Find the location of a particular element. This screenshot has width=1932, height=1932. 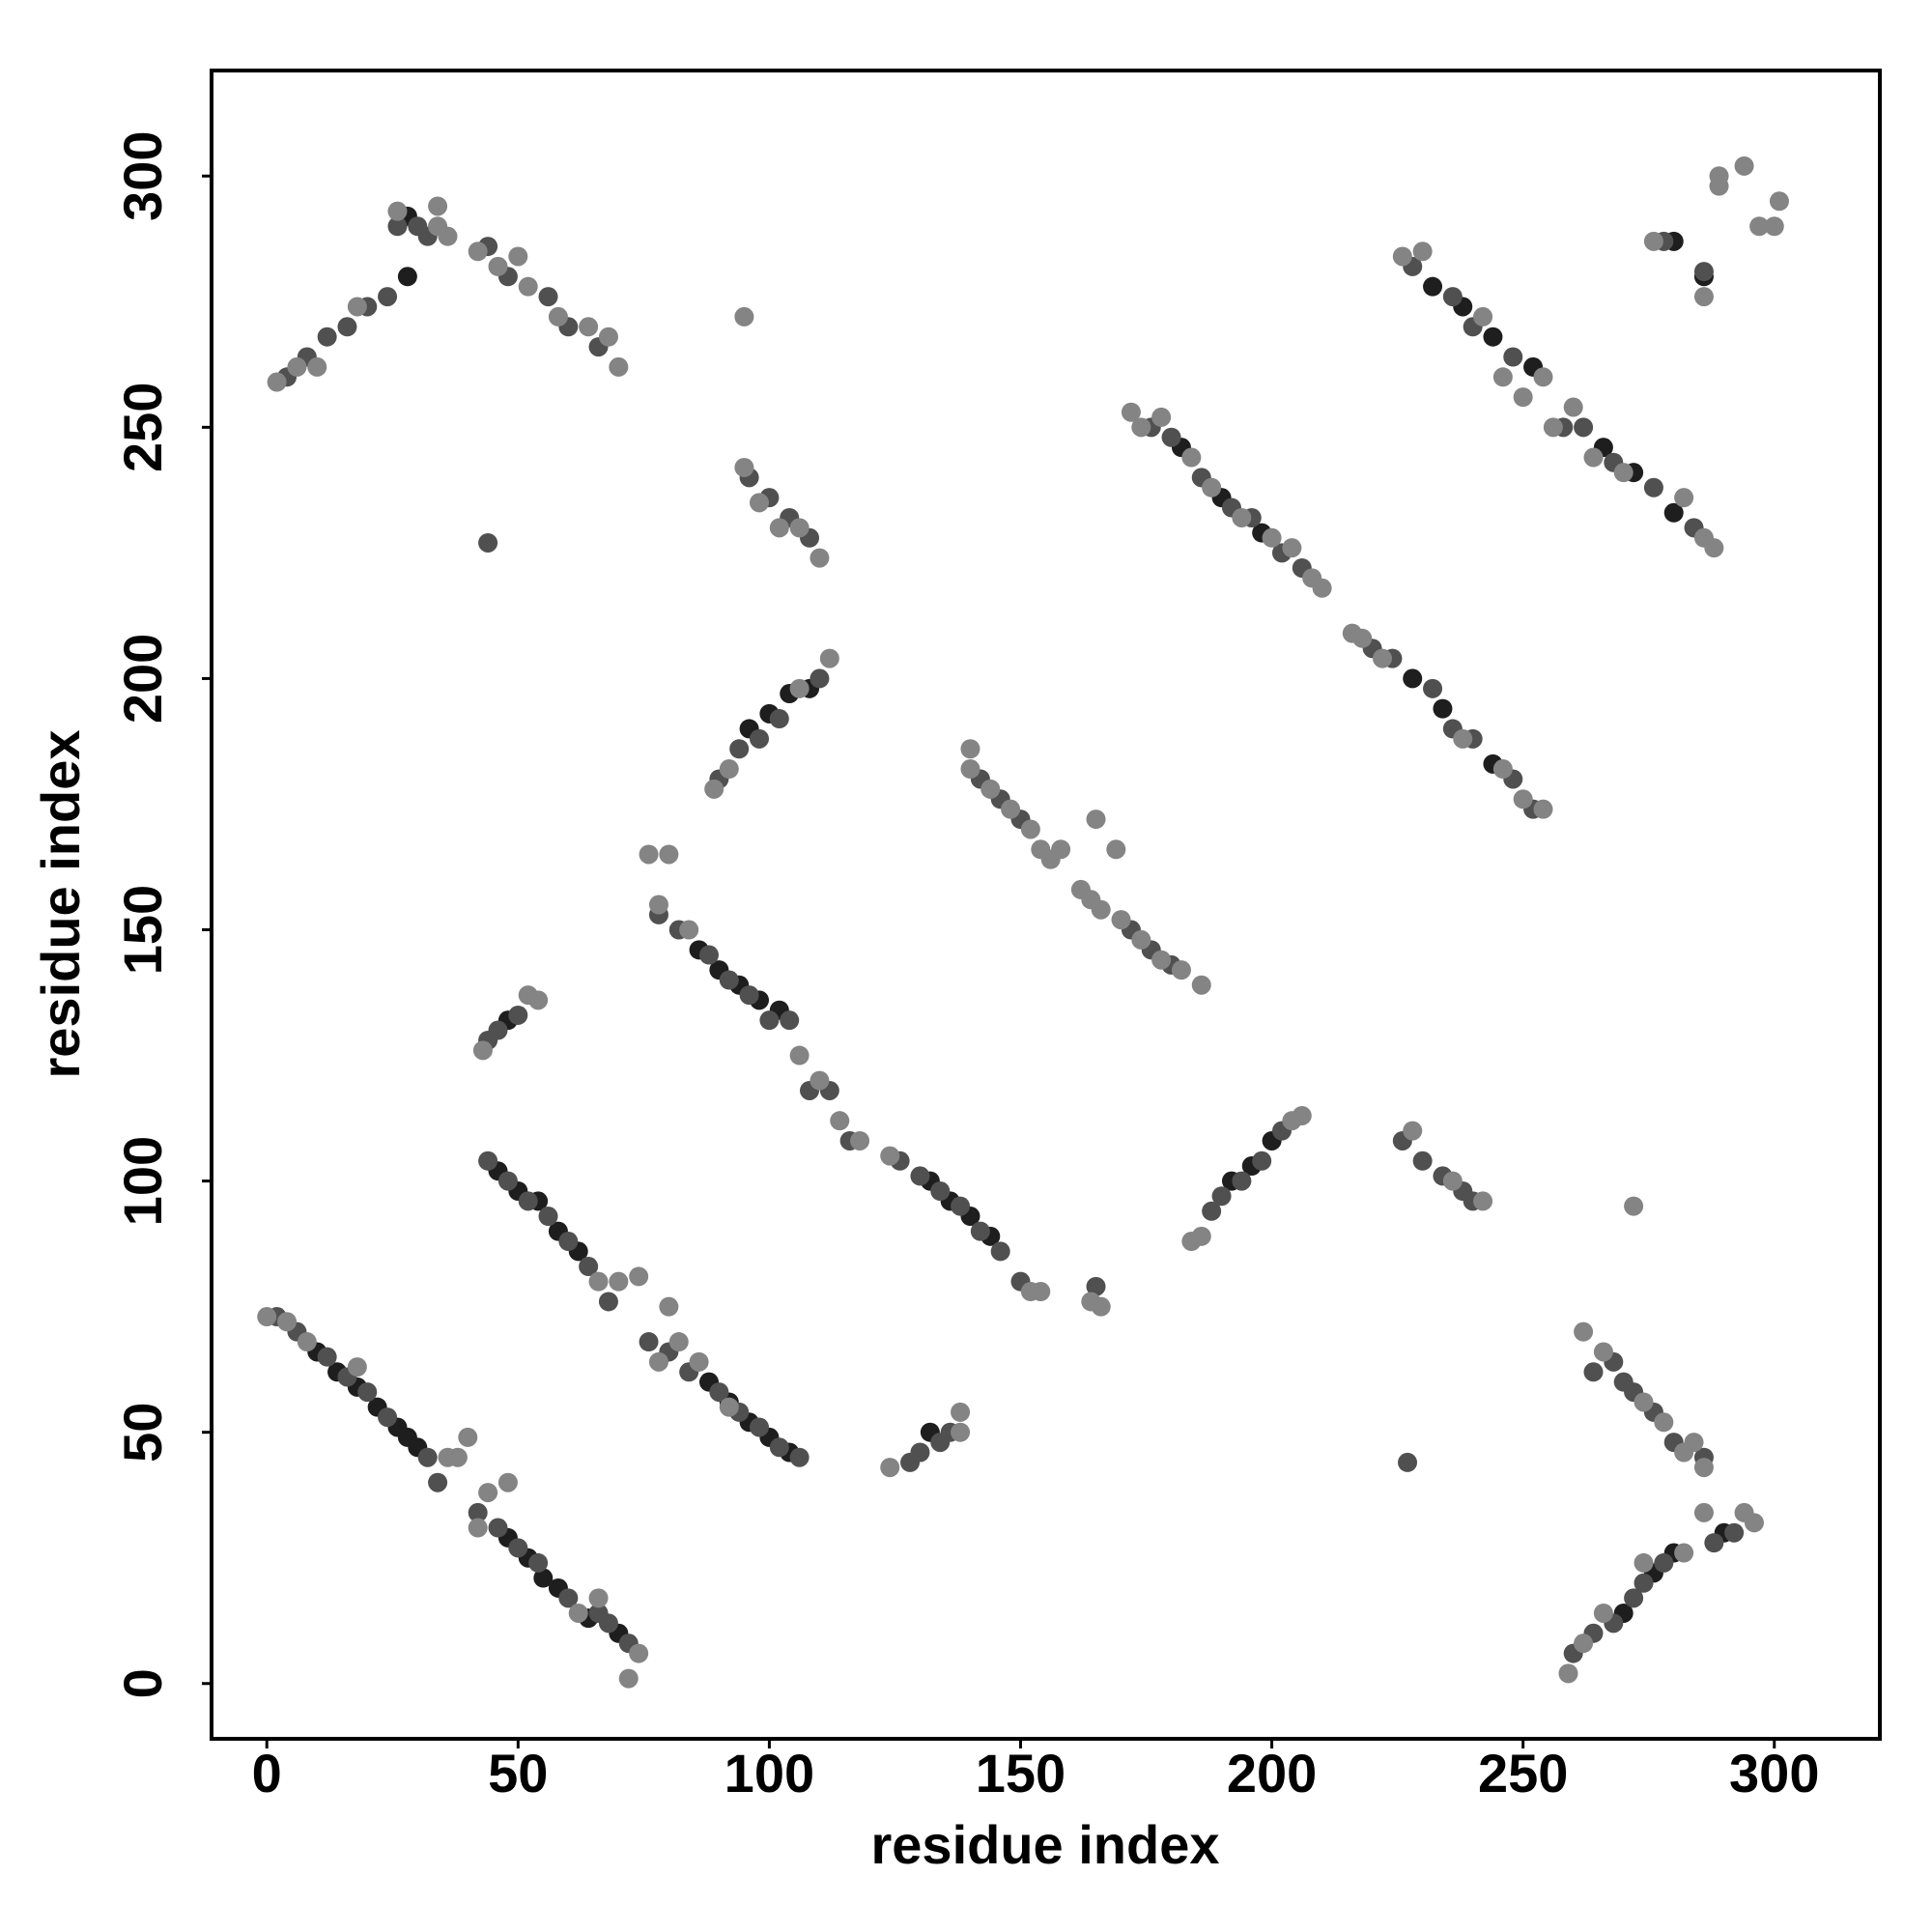

y-tick-label: 150 is located at coordinates (142, 930).